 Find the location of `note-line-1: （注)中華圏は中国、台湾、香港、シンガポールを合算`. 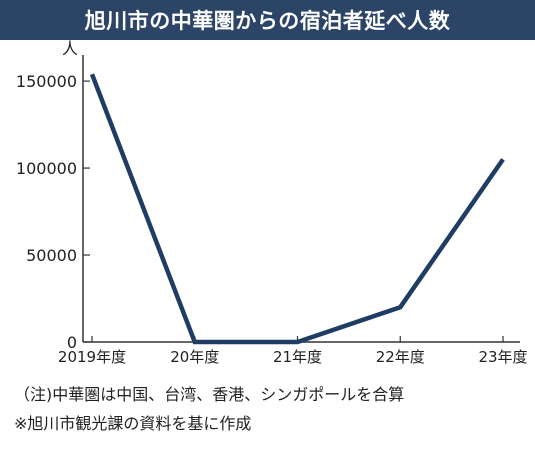

note-line-1: （注)中華圏は中国、台湾、香港、シンガポールを合算 is located at coordinates (209, 394).